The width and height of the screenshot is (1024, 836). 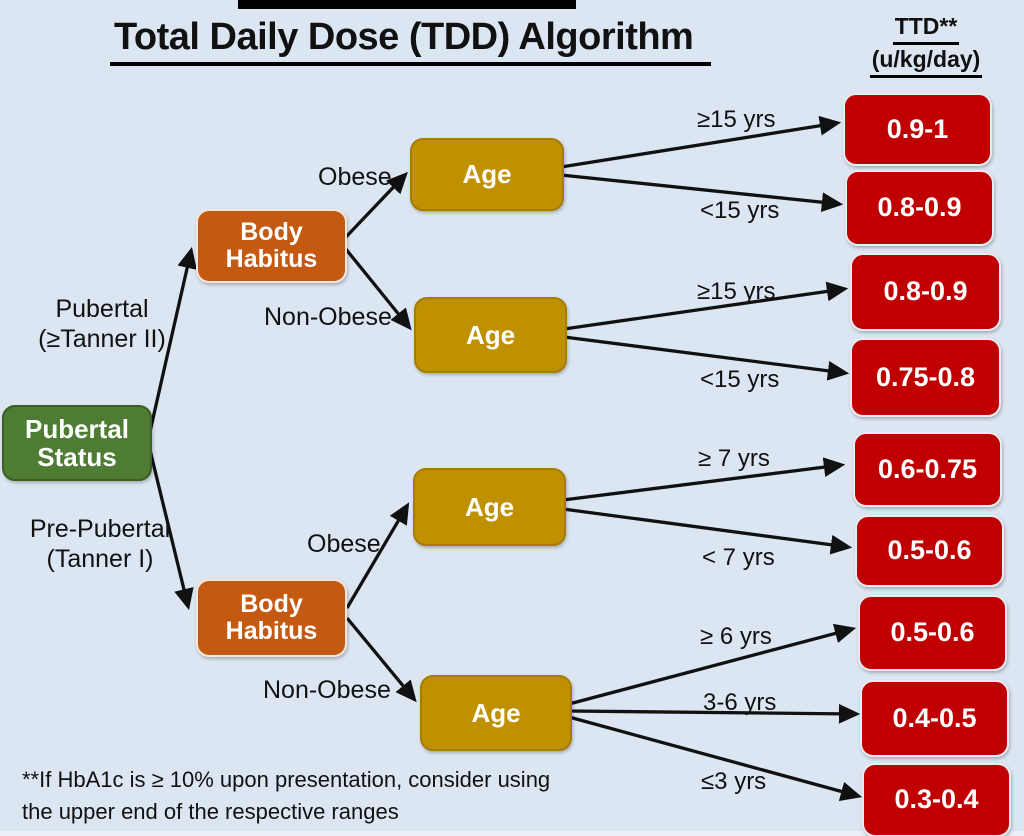 What do you see at coordinates (210, 811) in the screenshot?
I see `footnote-line2: the upper end of the respective ranges` at bounding box center [210, 811].